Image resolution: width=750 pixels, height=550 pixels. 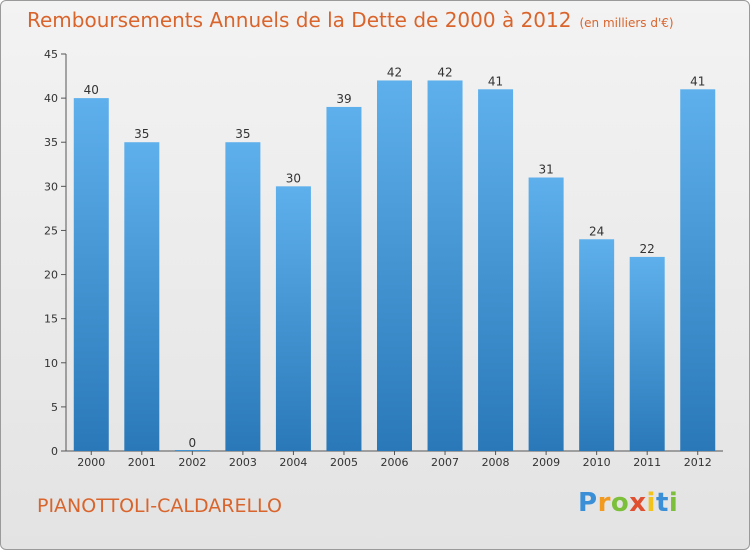 I want to click on x-tick-label: 2010, so click(x=597, y=462).